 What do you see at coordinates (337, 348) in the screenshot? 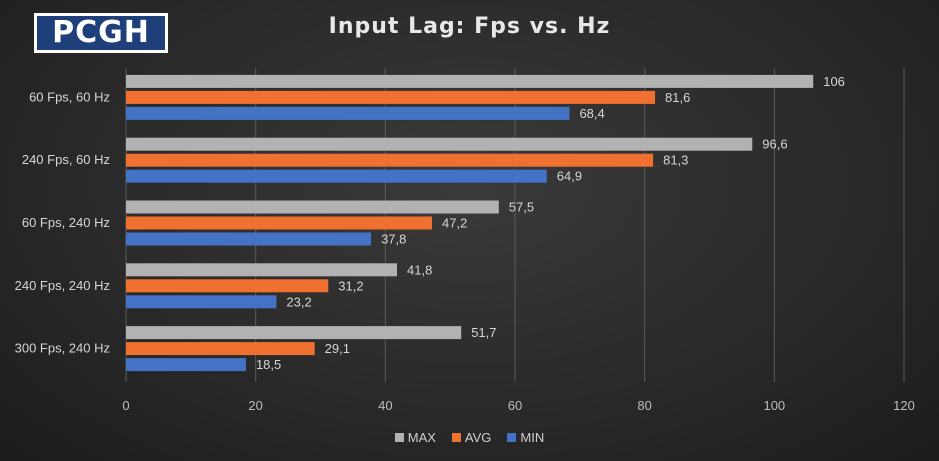
I see `data-label-avg-5: 29,1` at bounding box center [337, 348].